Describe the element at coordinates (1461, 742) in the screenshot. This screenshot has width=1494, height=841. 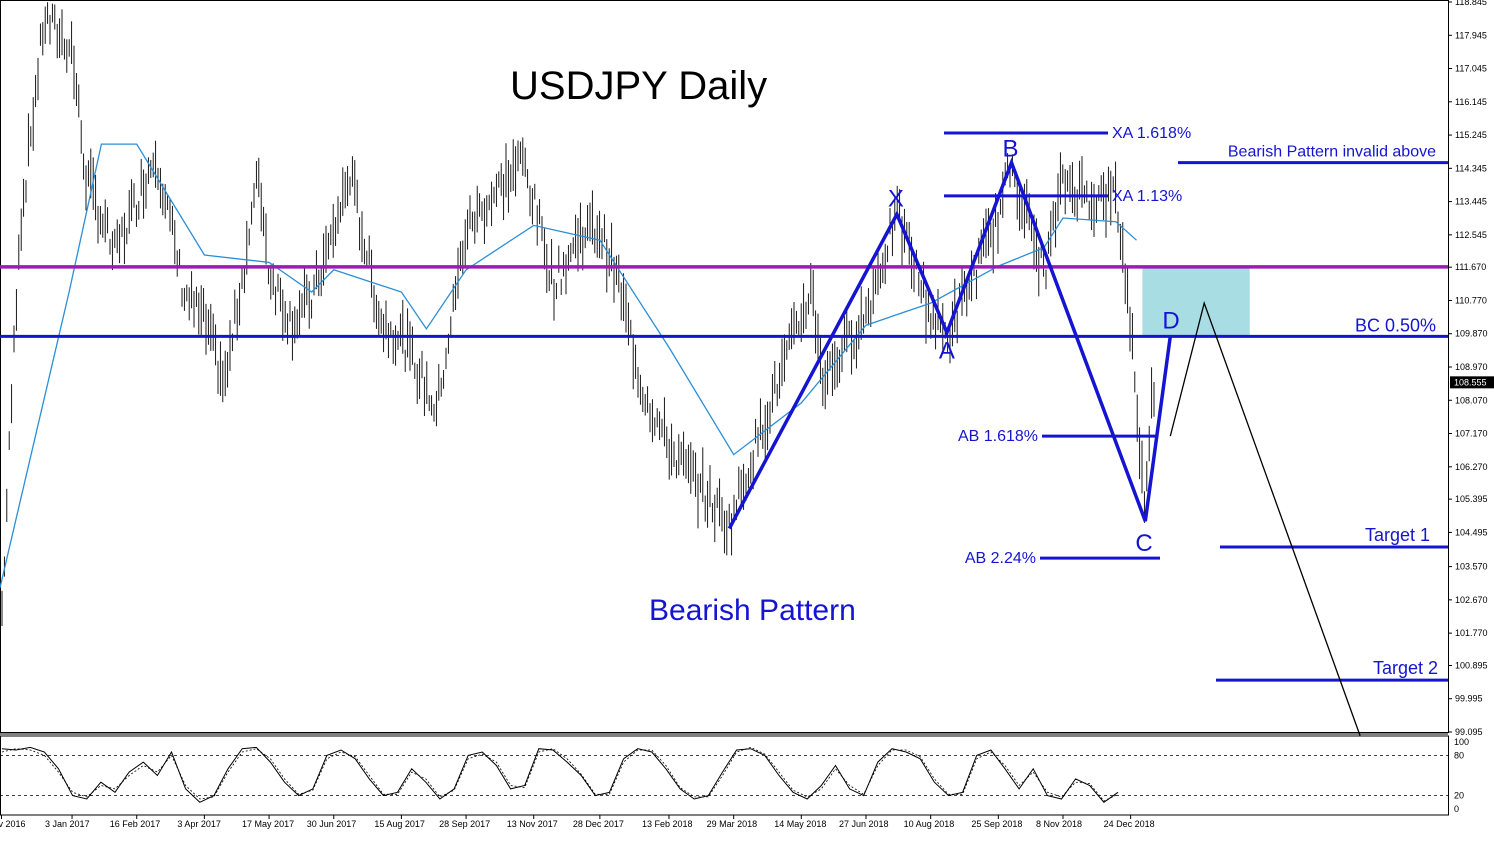
I see `oscillator-level-label: 100` at that location.